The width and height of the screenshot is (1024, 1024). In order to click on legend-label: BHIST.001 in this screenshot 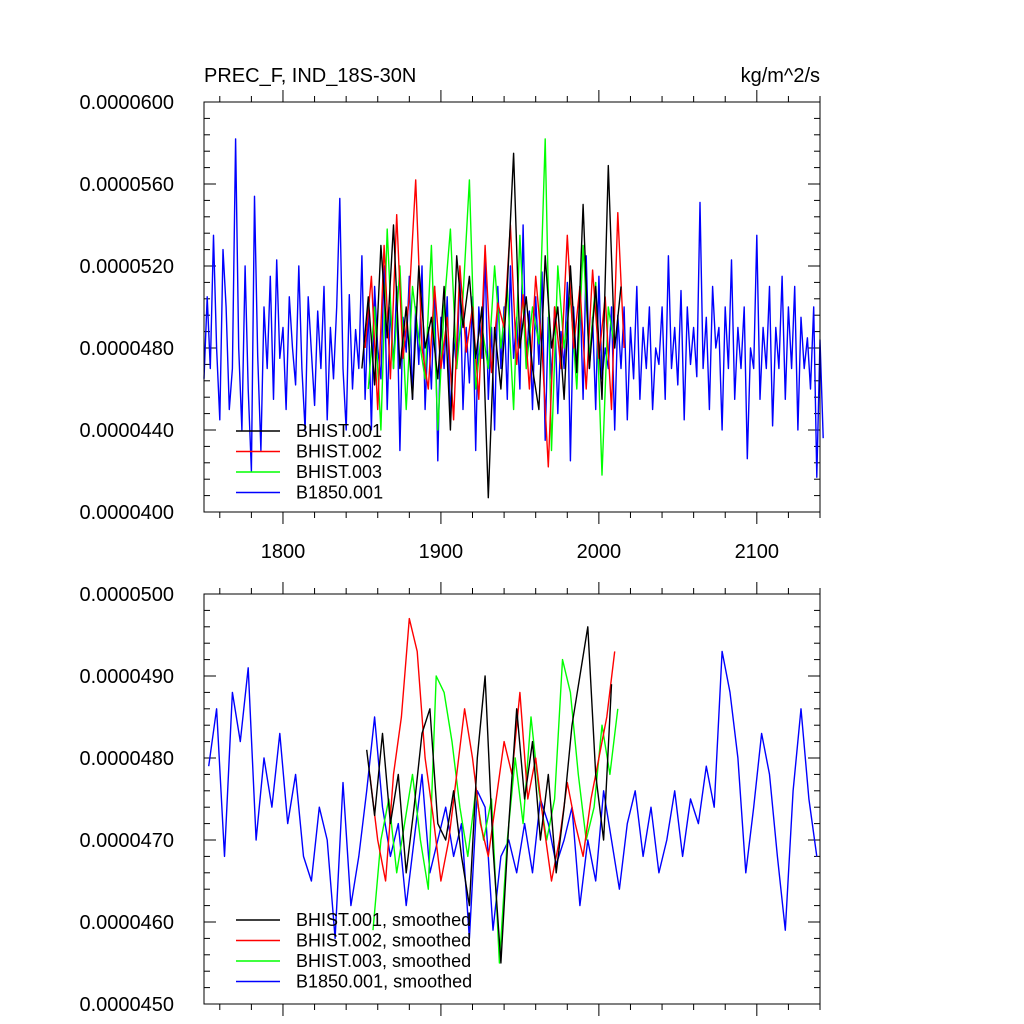, I will do `click(339, 431)`.